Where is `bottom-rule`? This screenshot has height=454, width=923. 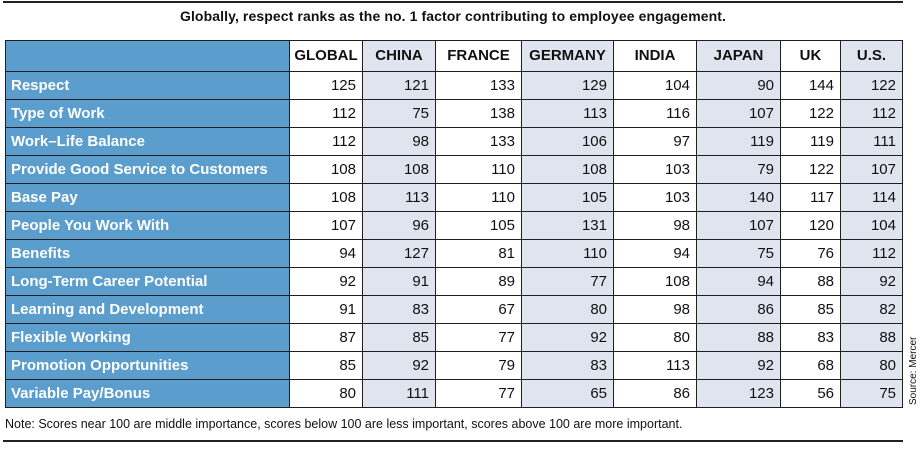
bottom-rule is located at coordinates (453, 441).